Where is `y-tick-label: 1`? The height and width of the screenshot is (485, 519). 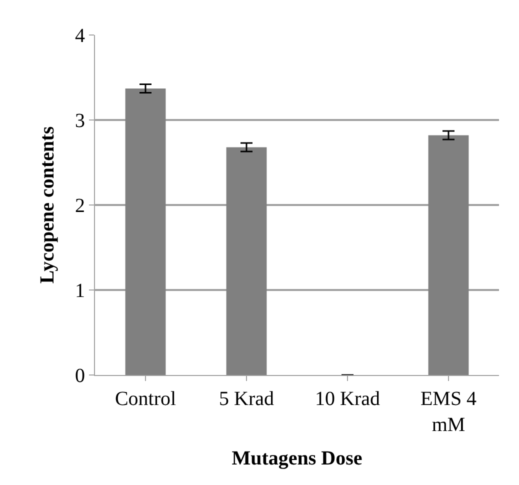 y-tick-label: 1 is located at coordinates (80, 291).